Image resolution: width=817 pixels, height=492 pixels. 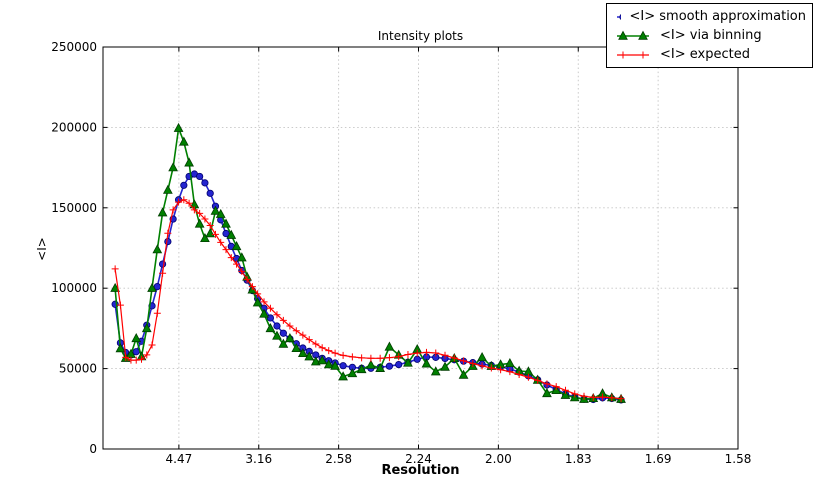 What do you see at coordinates (633, 35) in the screenshot?
I see `legend-marker-triangle-up-icon` at bounding box center [633, 35].